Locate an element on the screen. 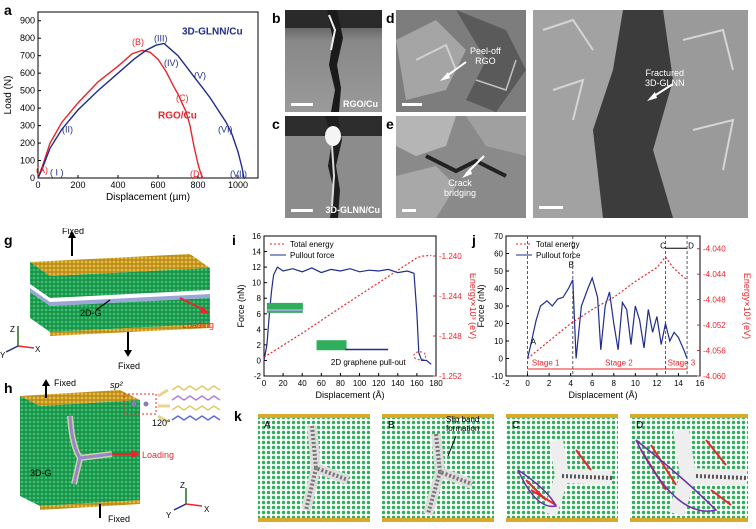 The height and width of the screenshot is (529, 756). panel-letter-d: d is located at coordinates (390, 18).